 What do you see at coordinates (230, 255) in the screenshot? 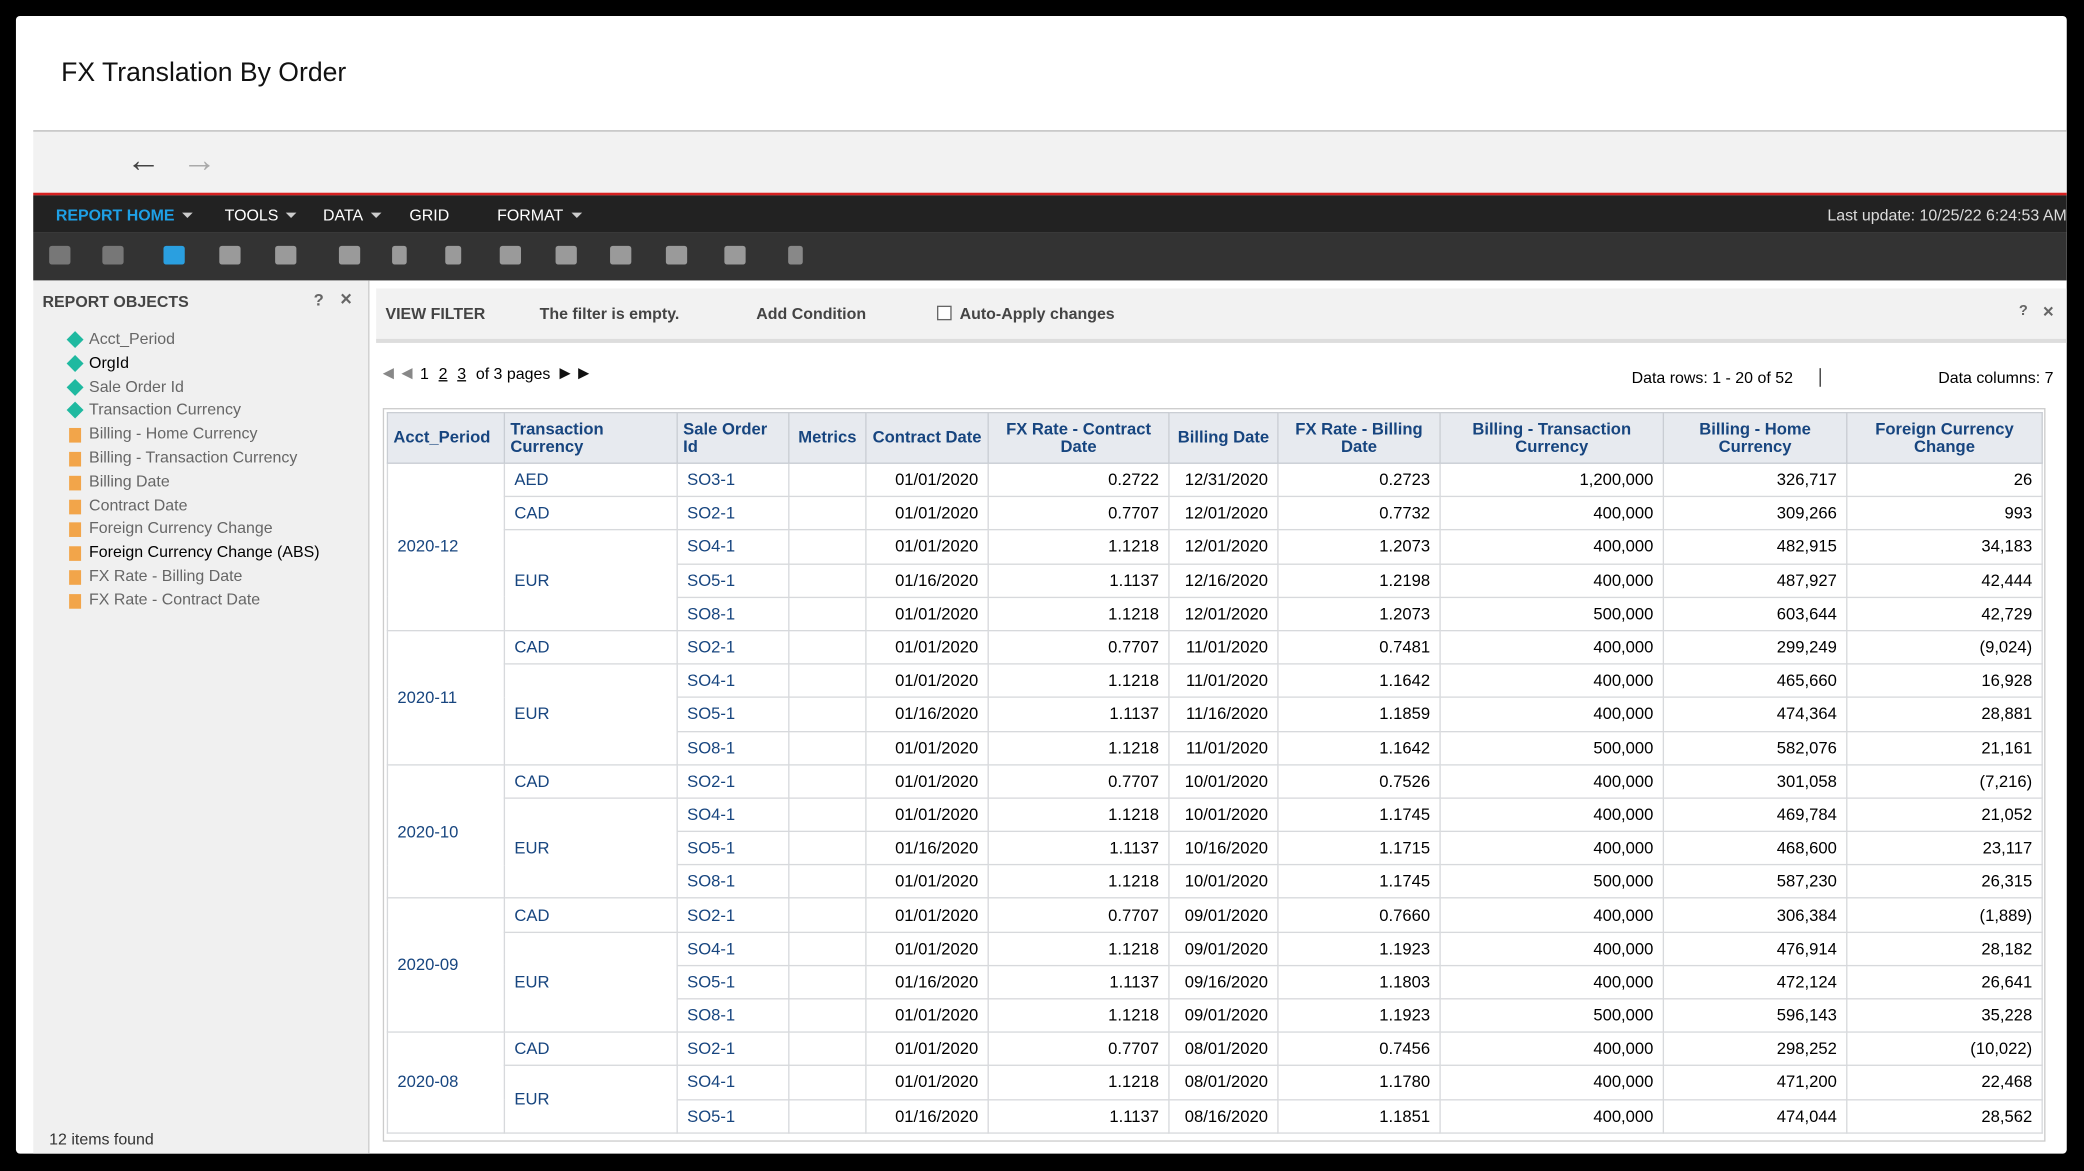
I see `graph-icon` at bounding box center [230, 255].